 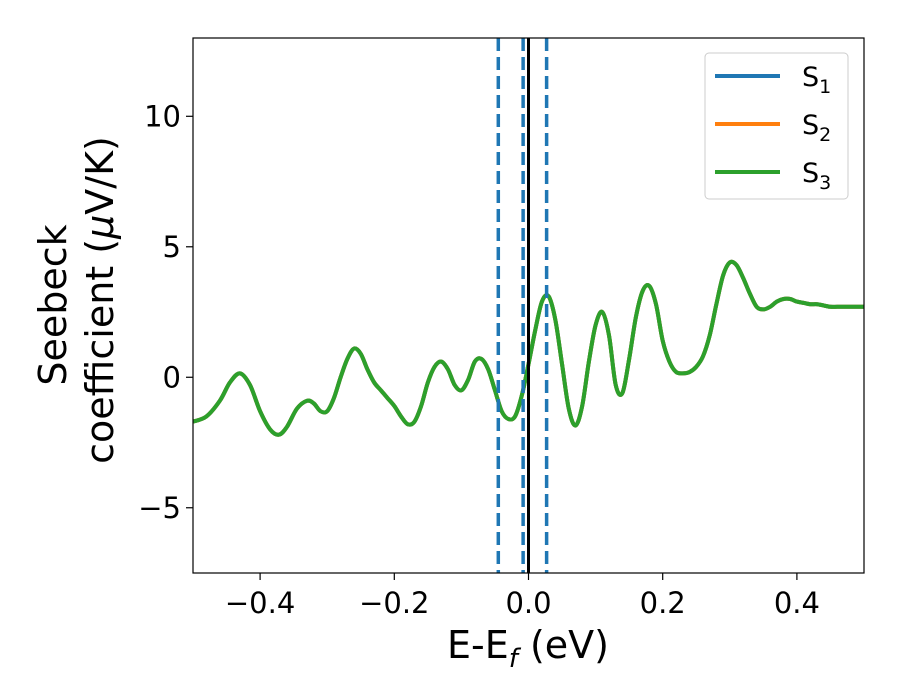 What do you see at coordinates (816, 80) in the screenshot?
I see `legend-label-s1: S1` at bounding box center [816, 80].